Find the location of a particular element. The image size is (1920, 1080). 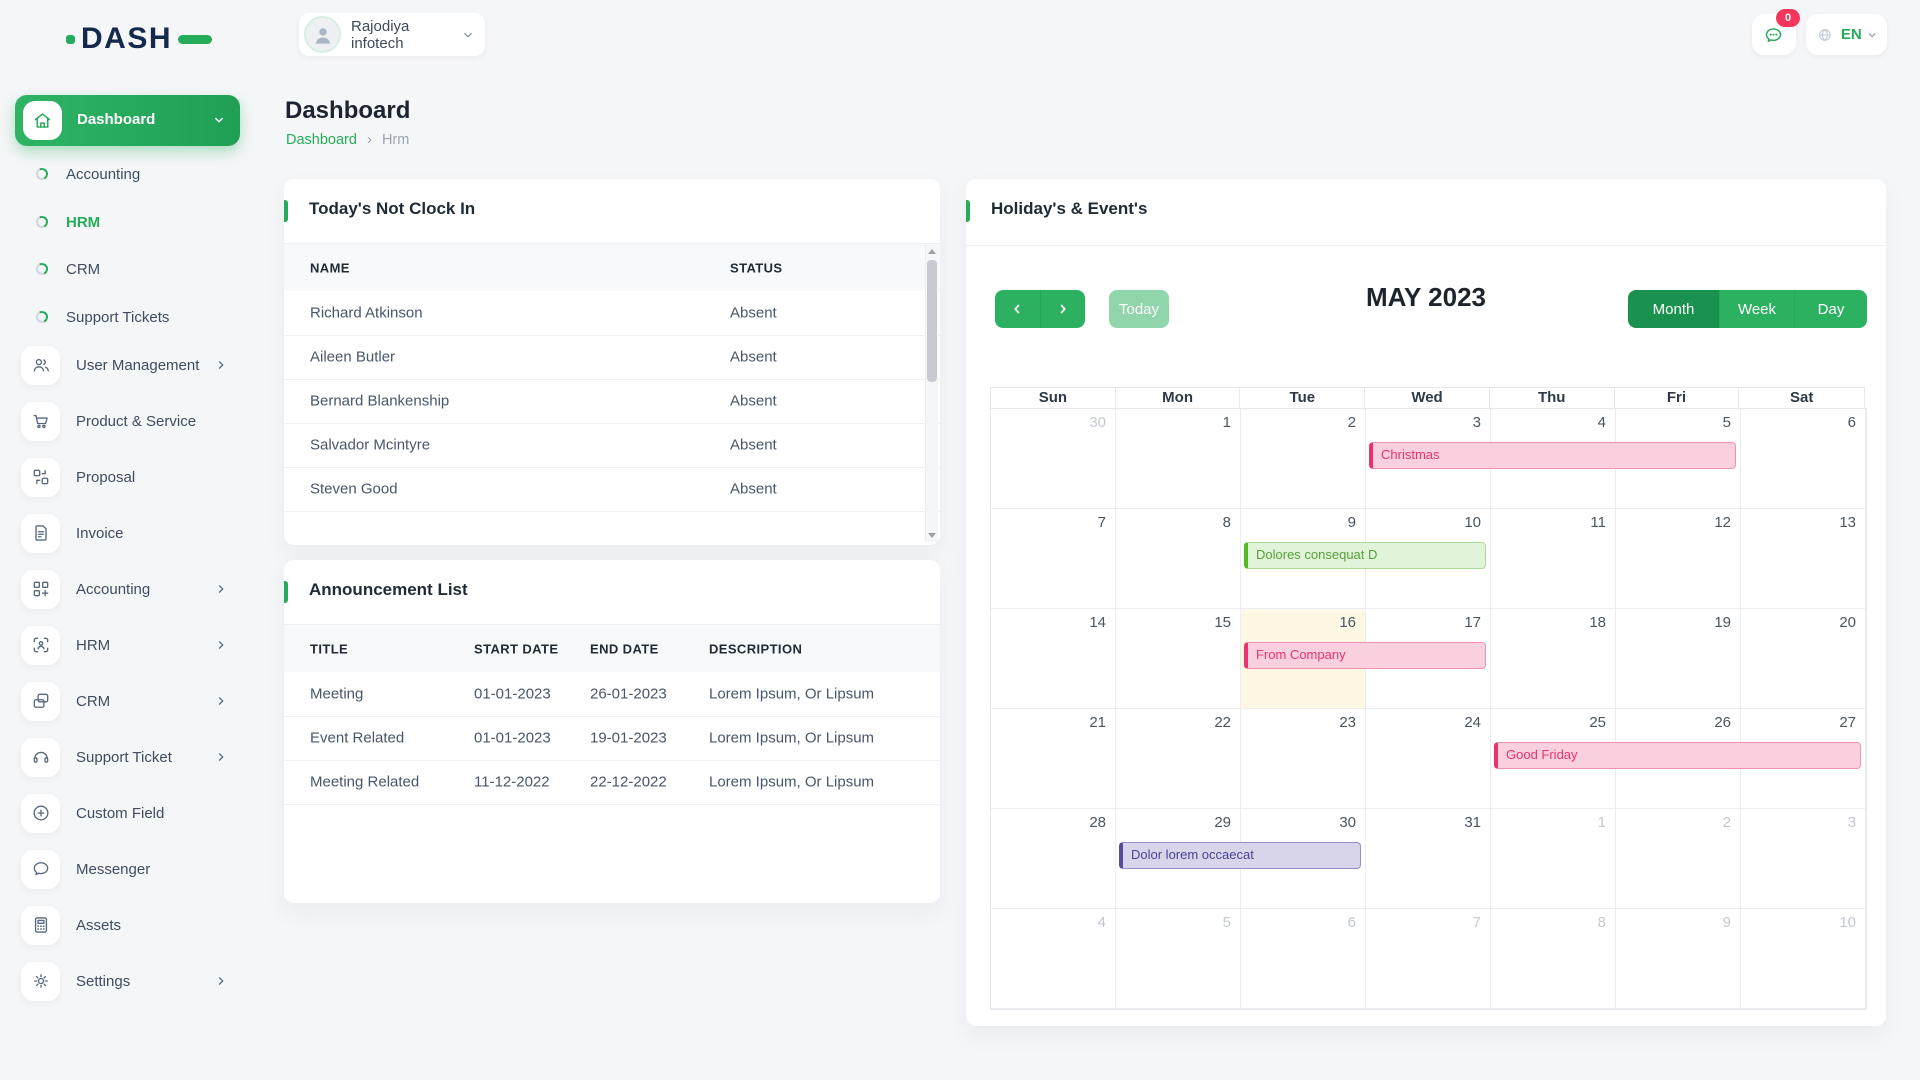

language-selector: EN is located at coordinates (1846, 34).